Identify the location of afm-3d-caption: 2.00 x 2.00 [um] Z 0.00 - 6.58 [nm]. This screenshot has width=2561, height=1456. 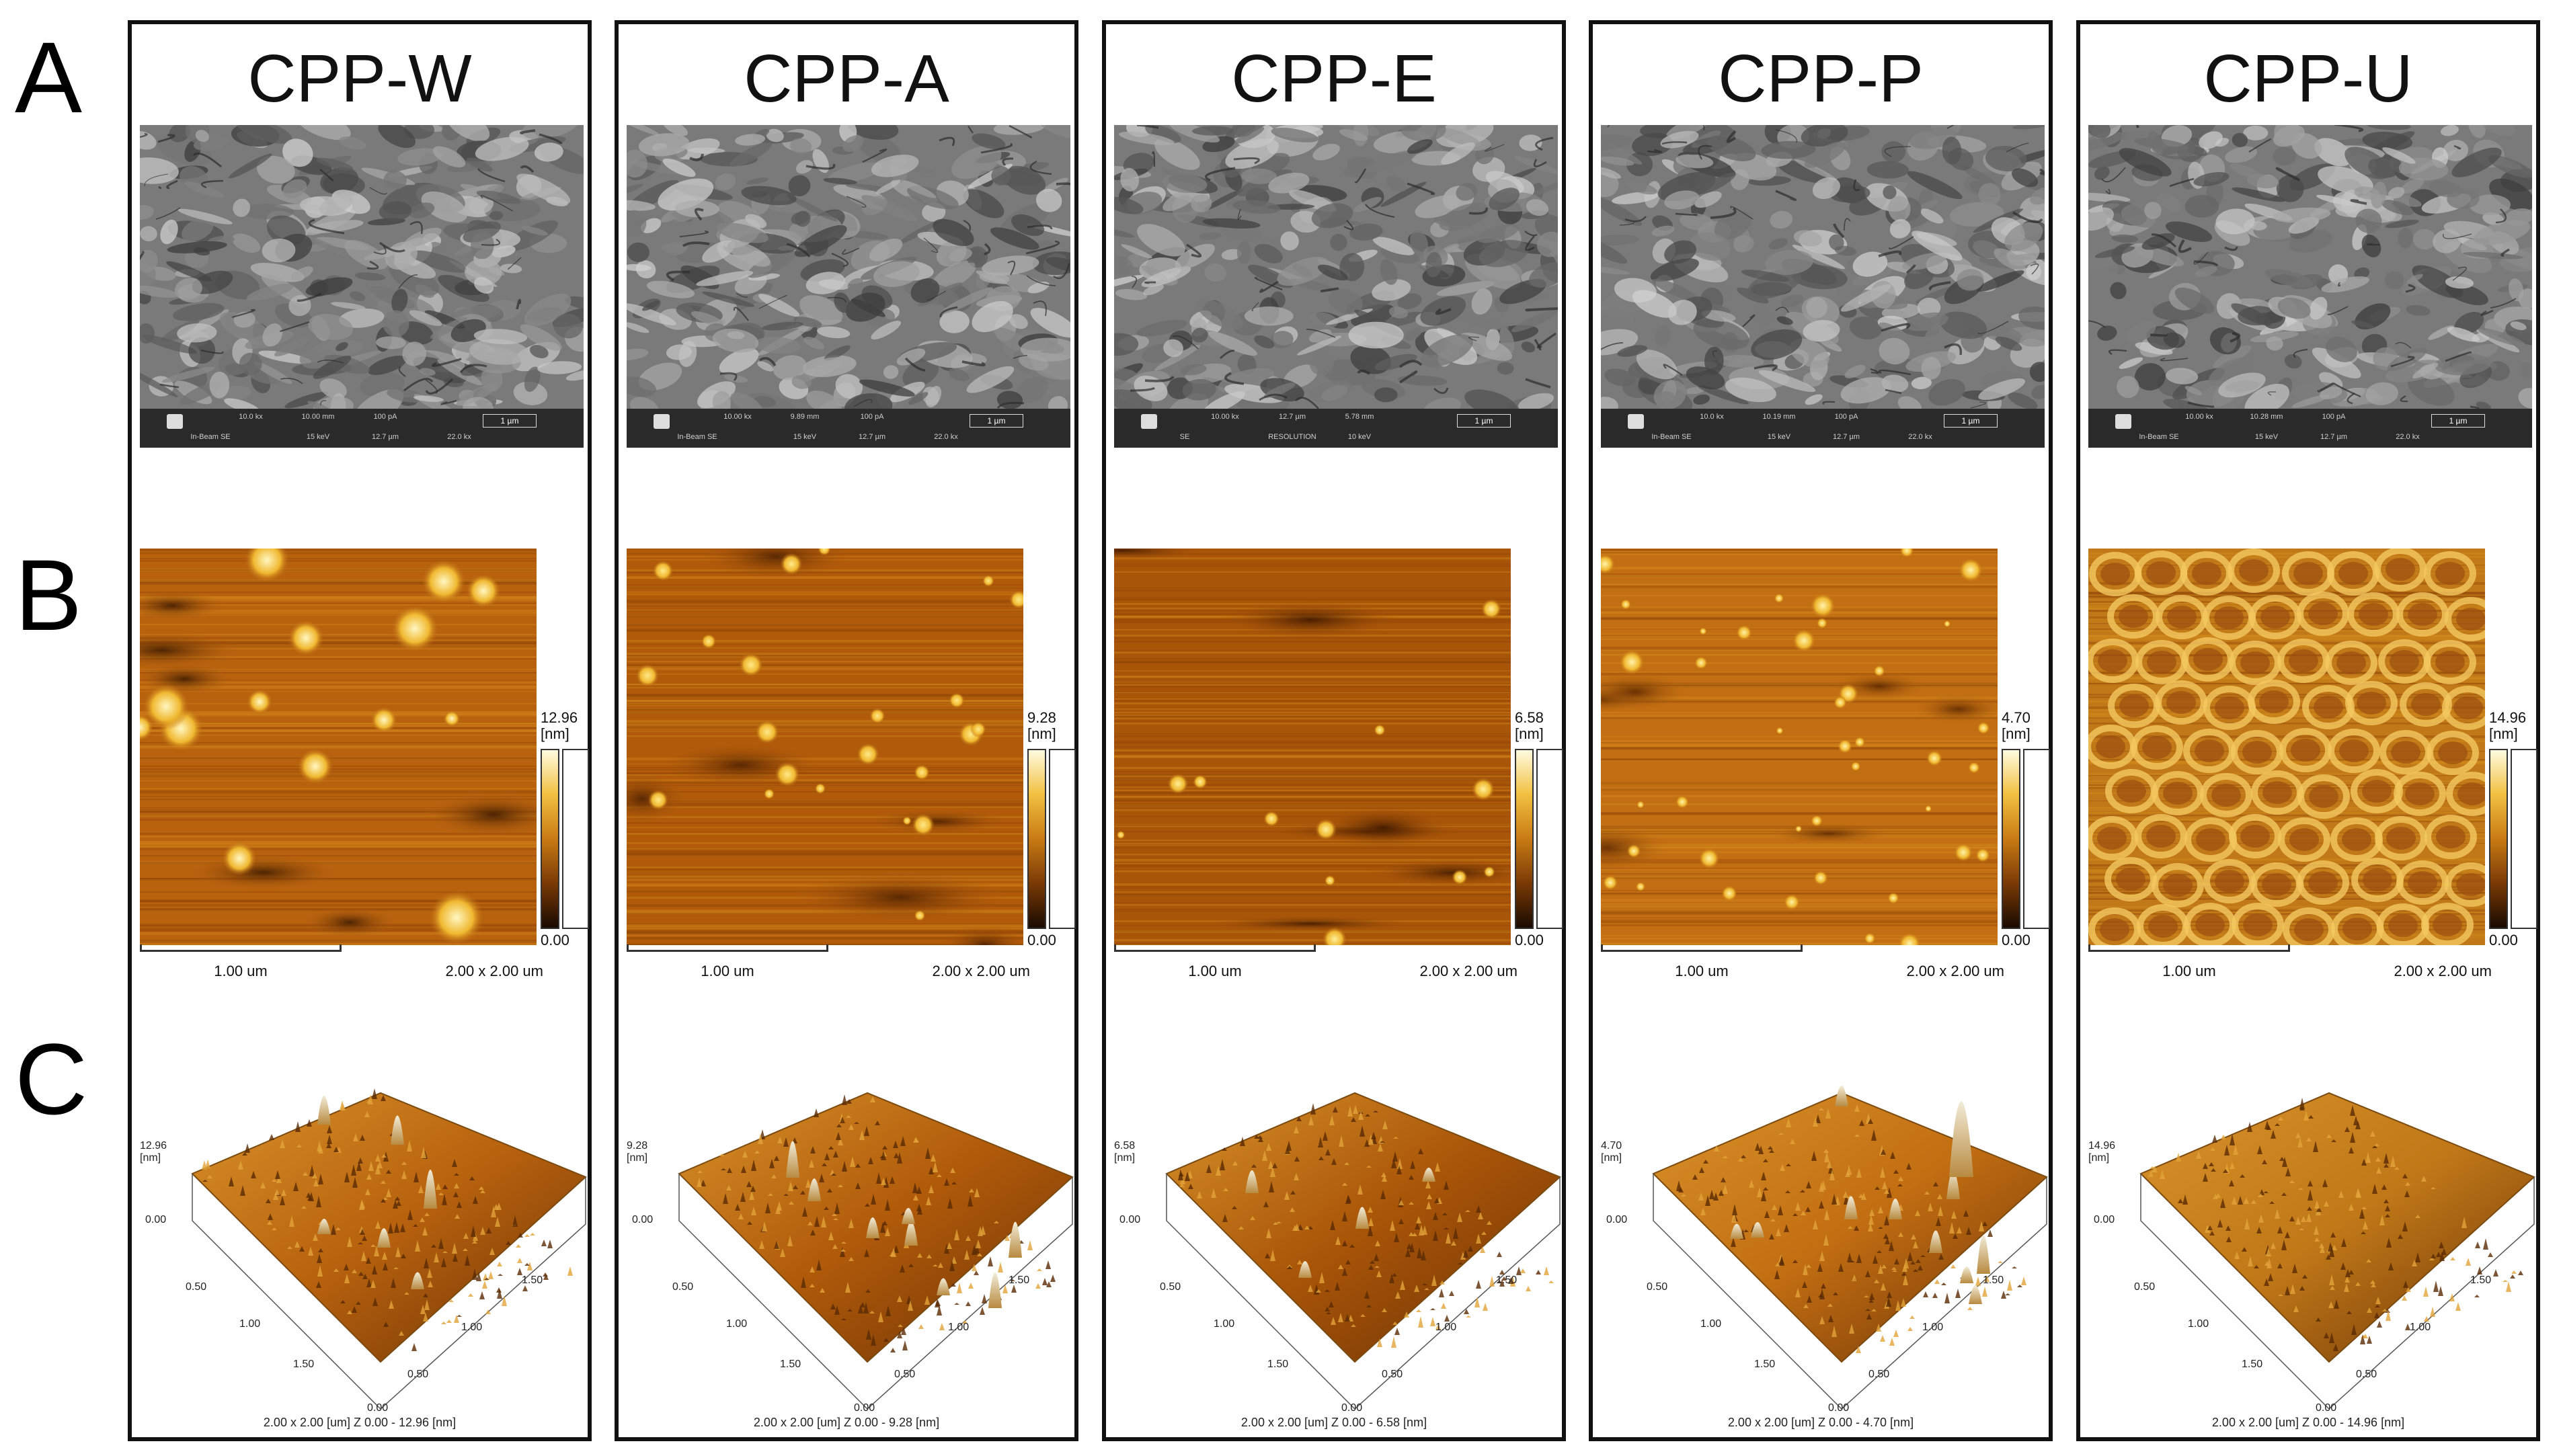
(1333, 1422).